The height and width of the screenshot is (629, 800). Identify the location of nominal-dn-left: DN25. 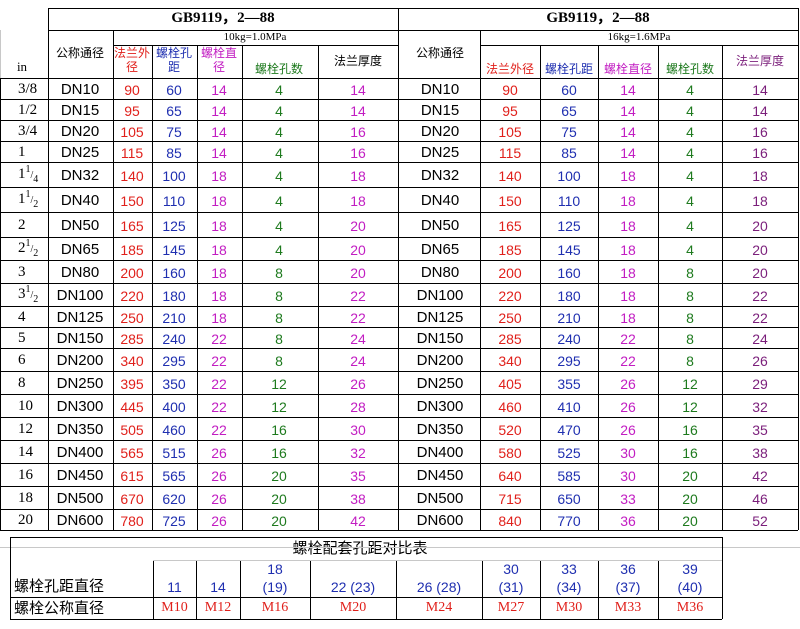
(80, 152).